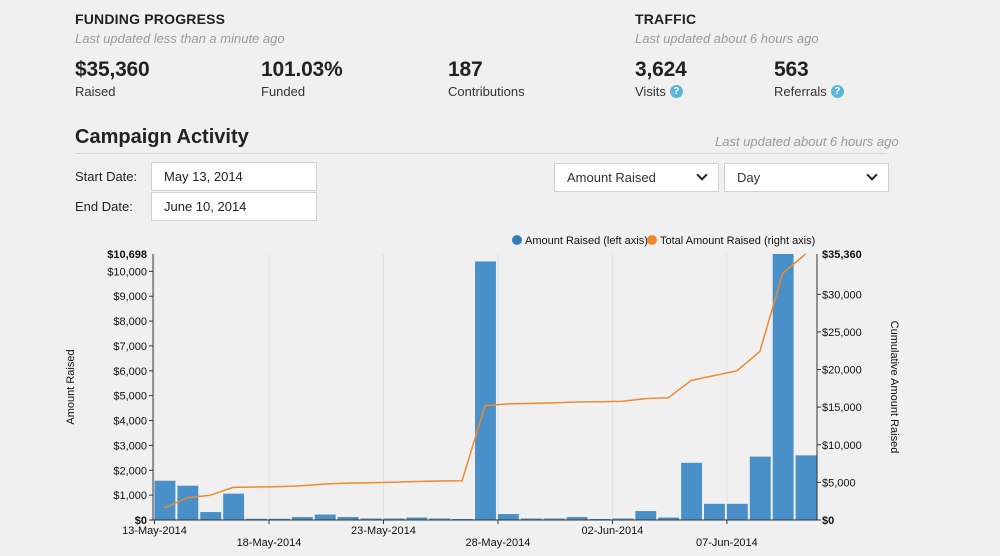 Image resolution: width=1000 pixels, height=556 pixels. Describe the element at coordinates (154, 531) in the screenshot. I see `x-tick-label: 13-May-2014` at that location.